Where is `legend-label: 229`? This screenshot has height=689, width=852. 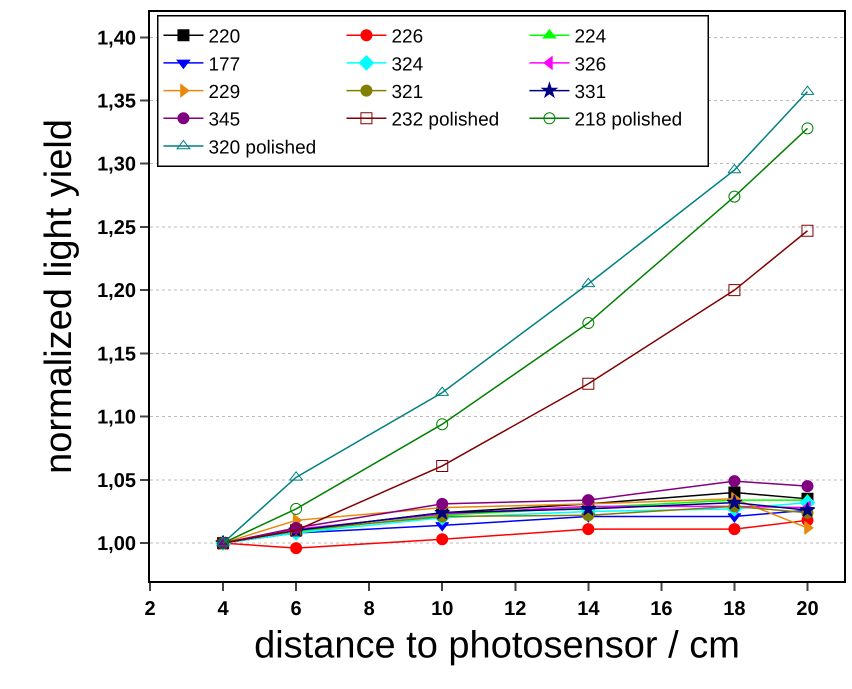 legend-label: 229 is located at coordinates (224, 93).